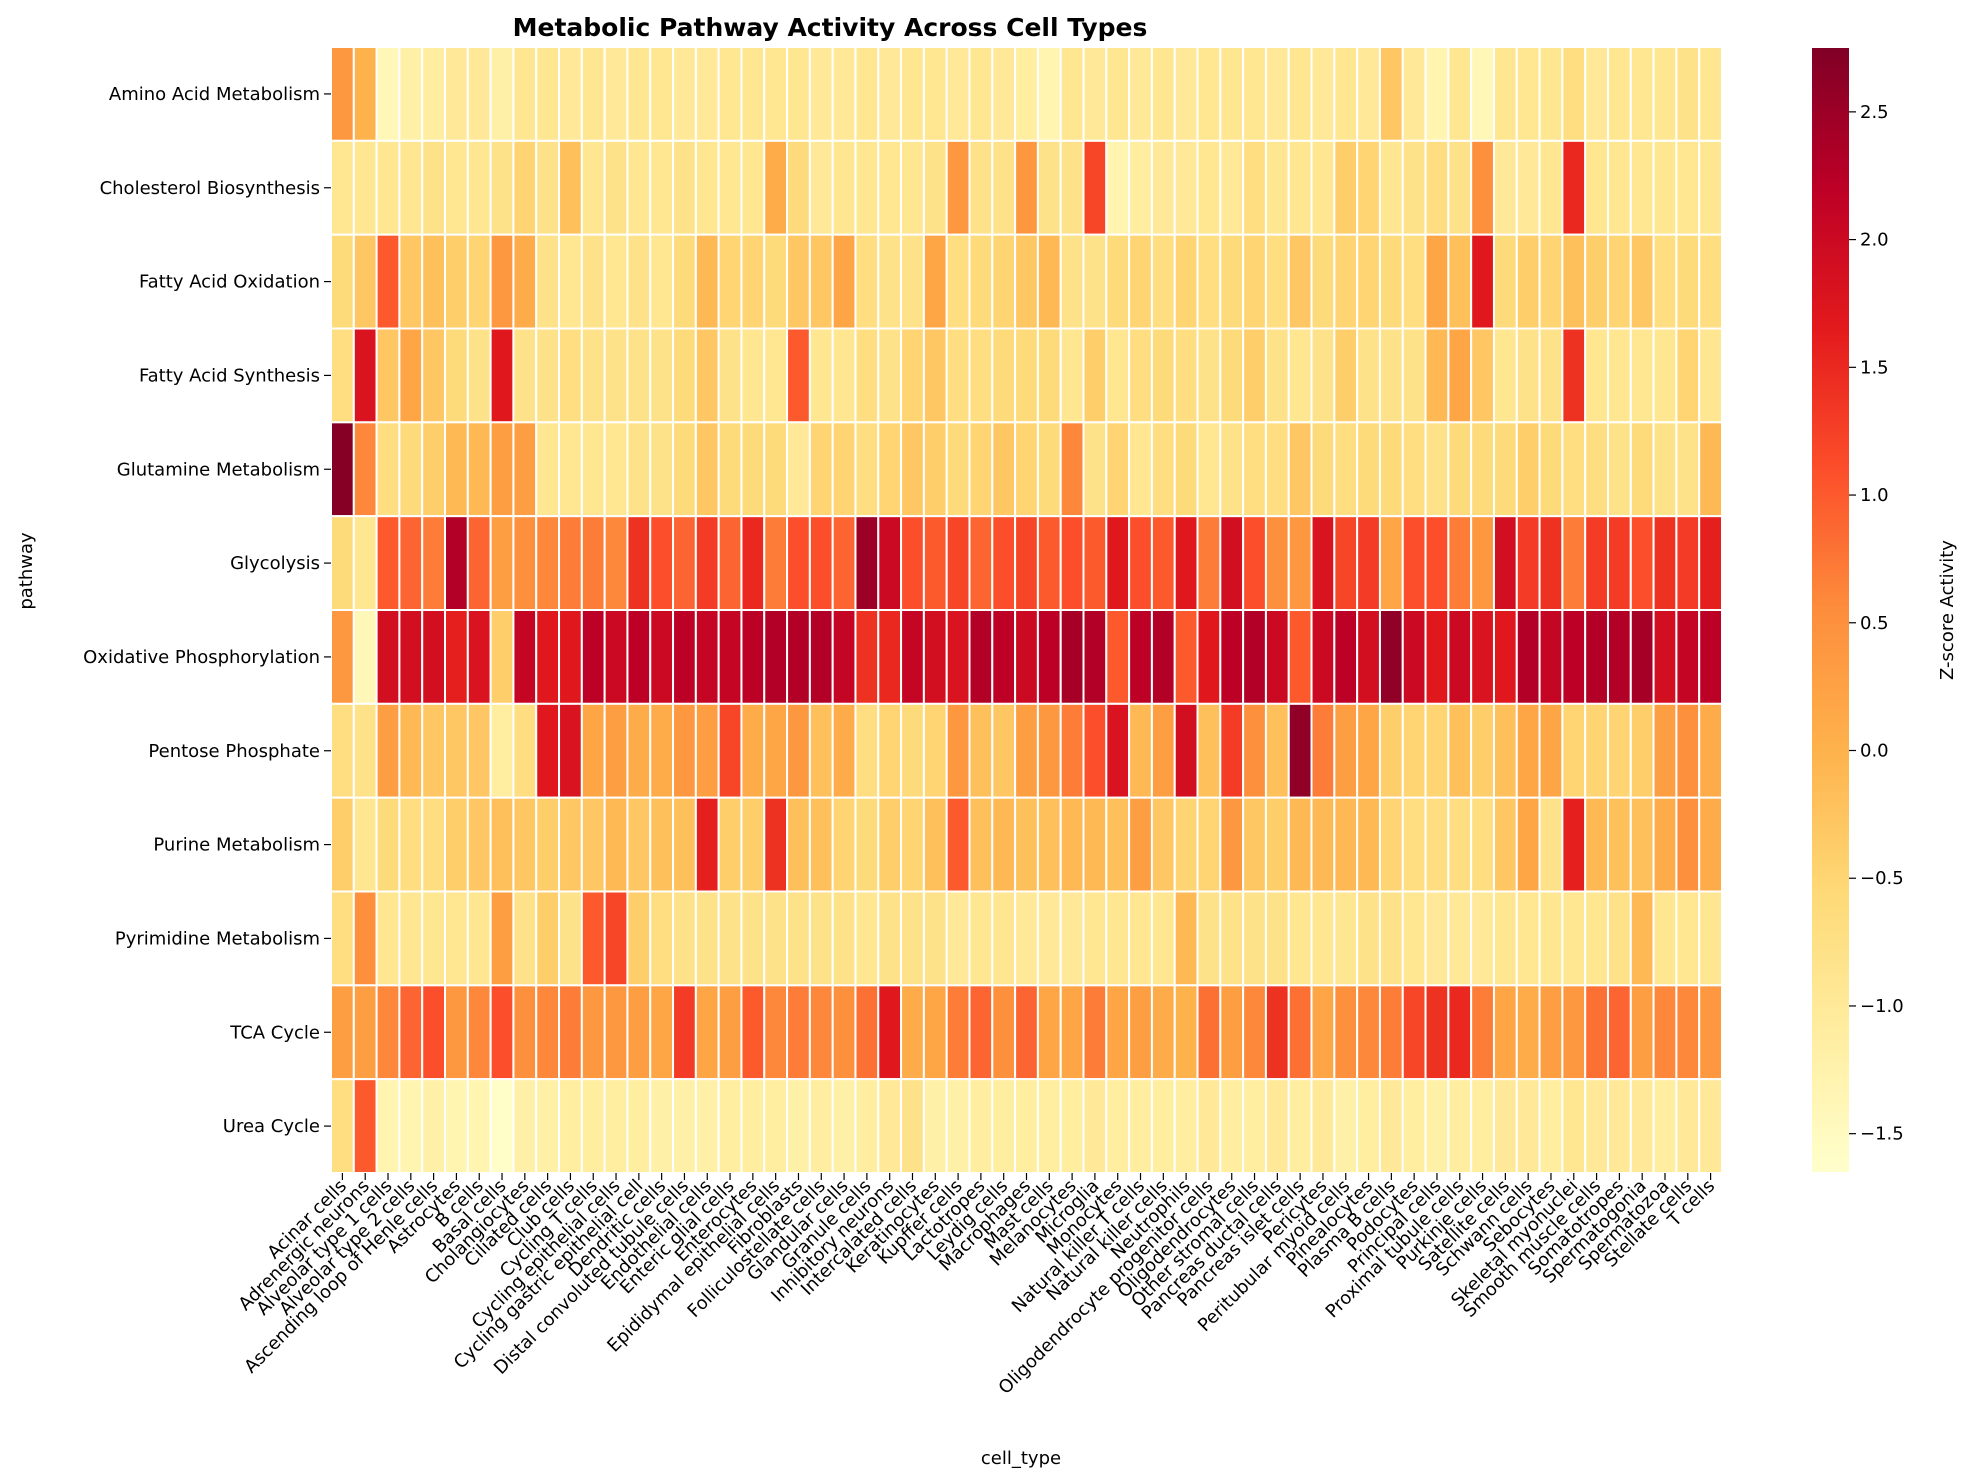 The height and width of the screenshot is (1483, 1972). What do you see at coordinates (1882, 878) in the screenshot?
I see `colorbar-tick-label: −0.5` at bounding box center [1882, 878].